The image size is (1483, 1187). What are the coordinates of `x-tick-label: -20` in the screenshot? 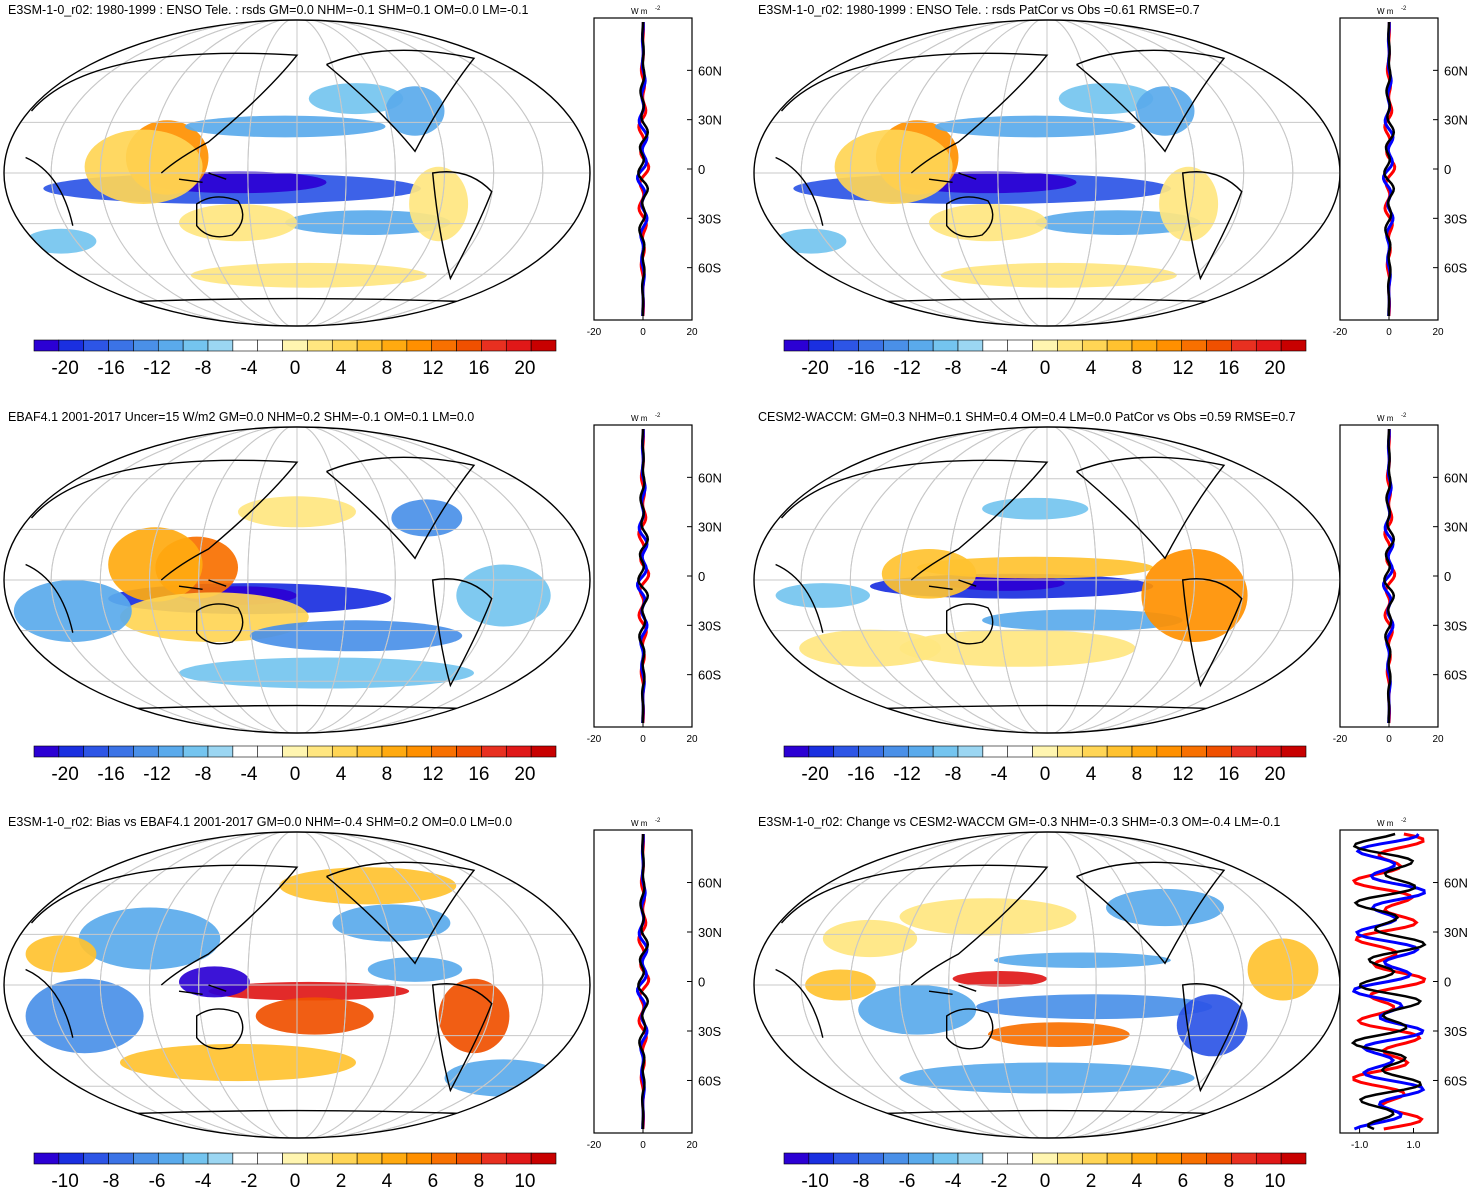 It's located at (594, 739).